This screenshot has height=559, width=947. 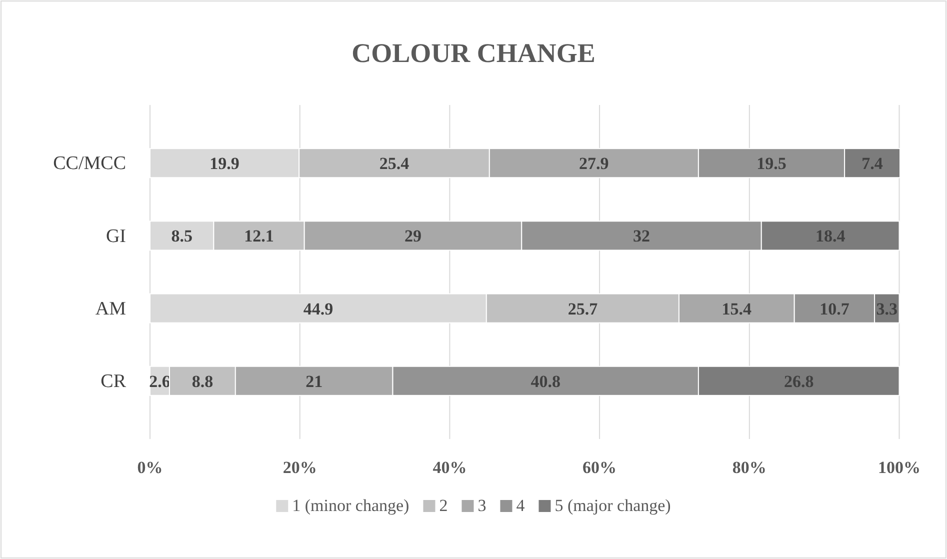 I want to click on data-label: 26.8, so click(x=799, y=381).